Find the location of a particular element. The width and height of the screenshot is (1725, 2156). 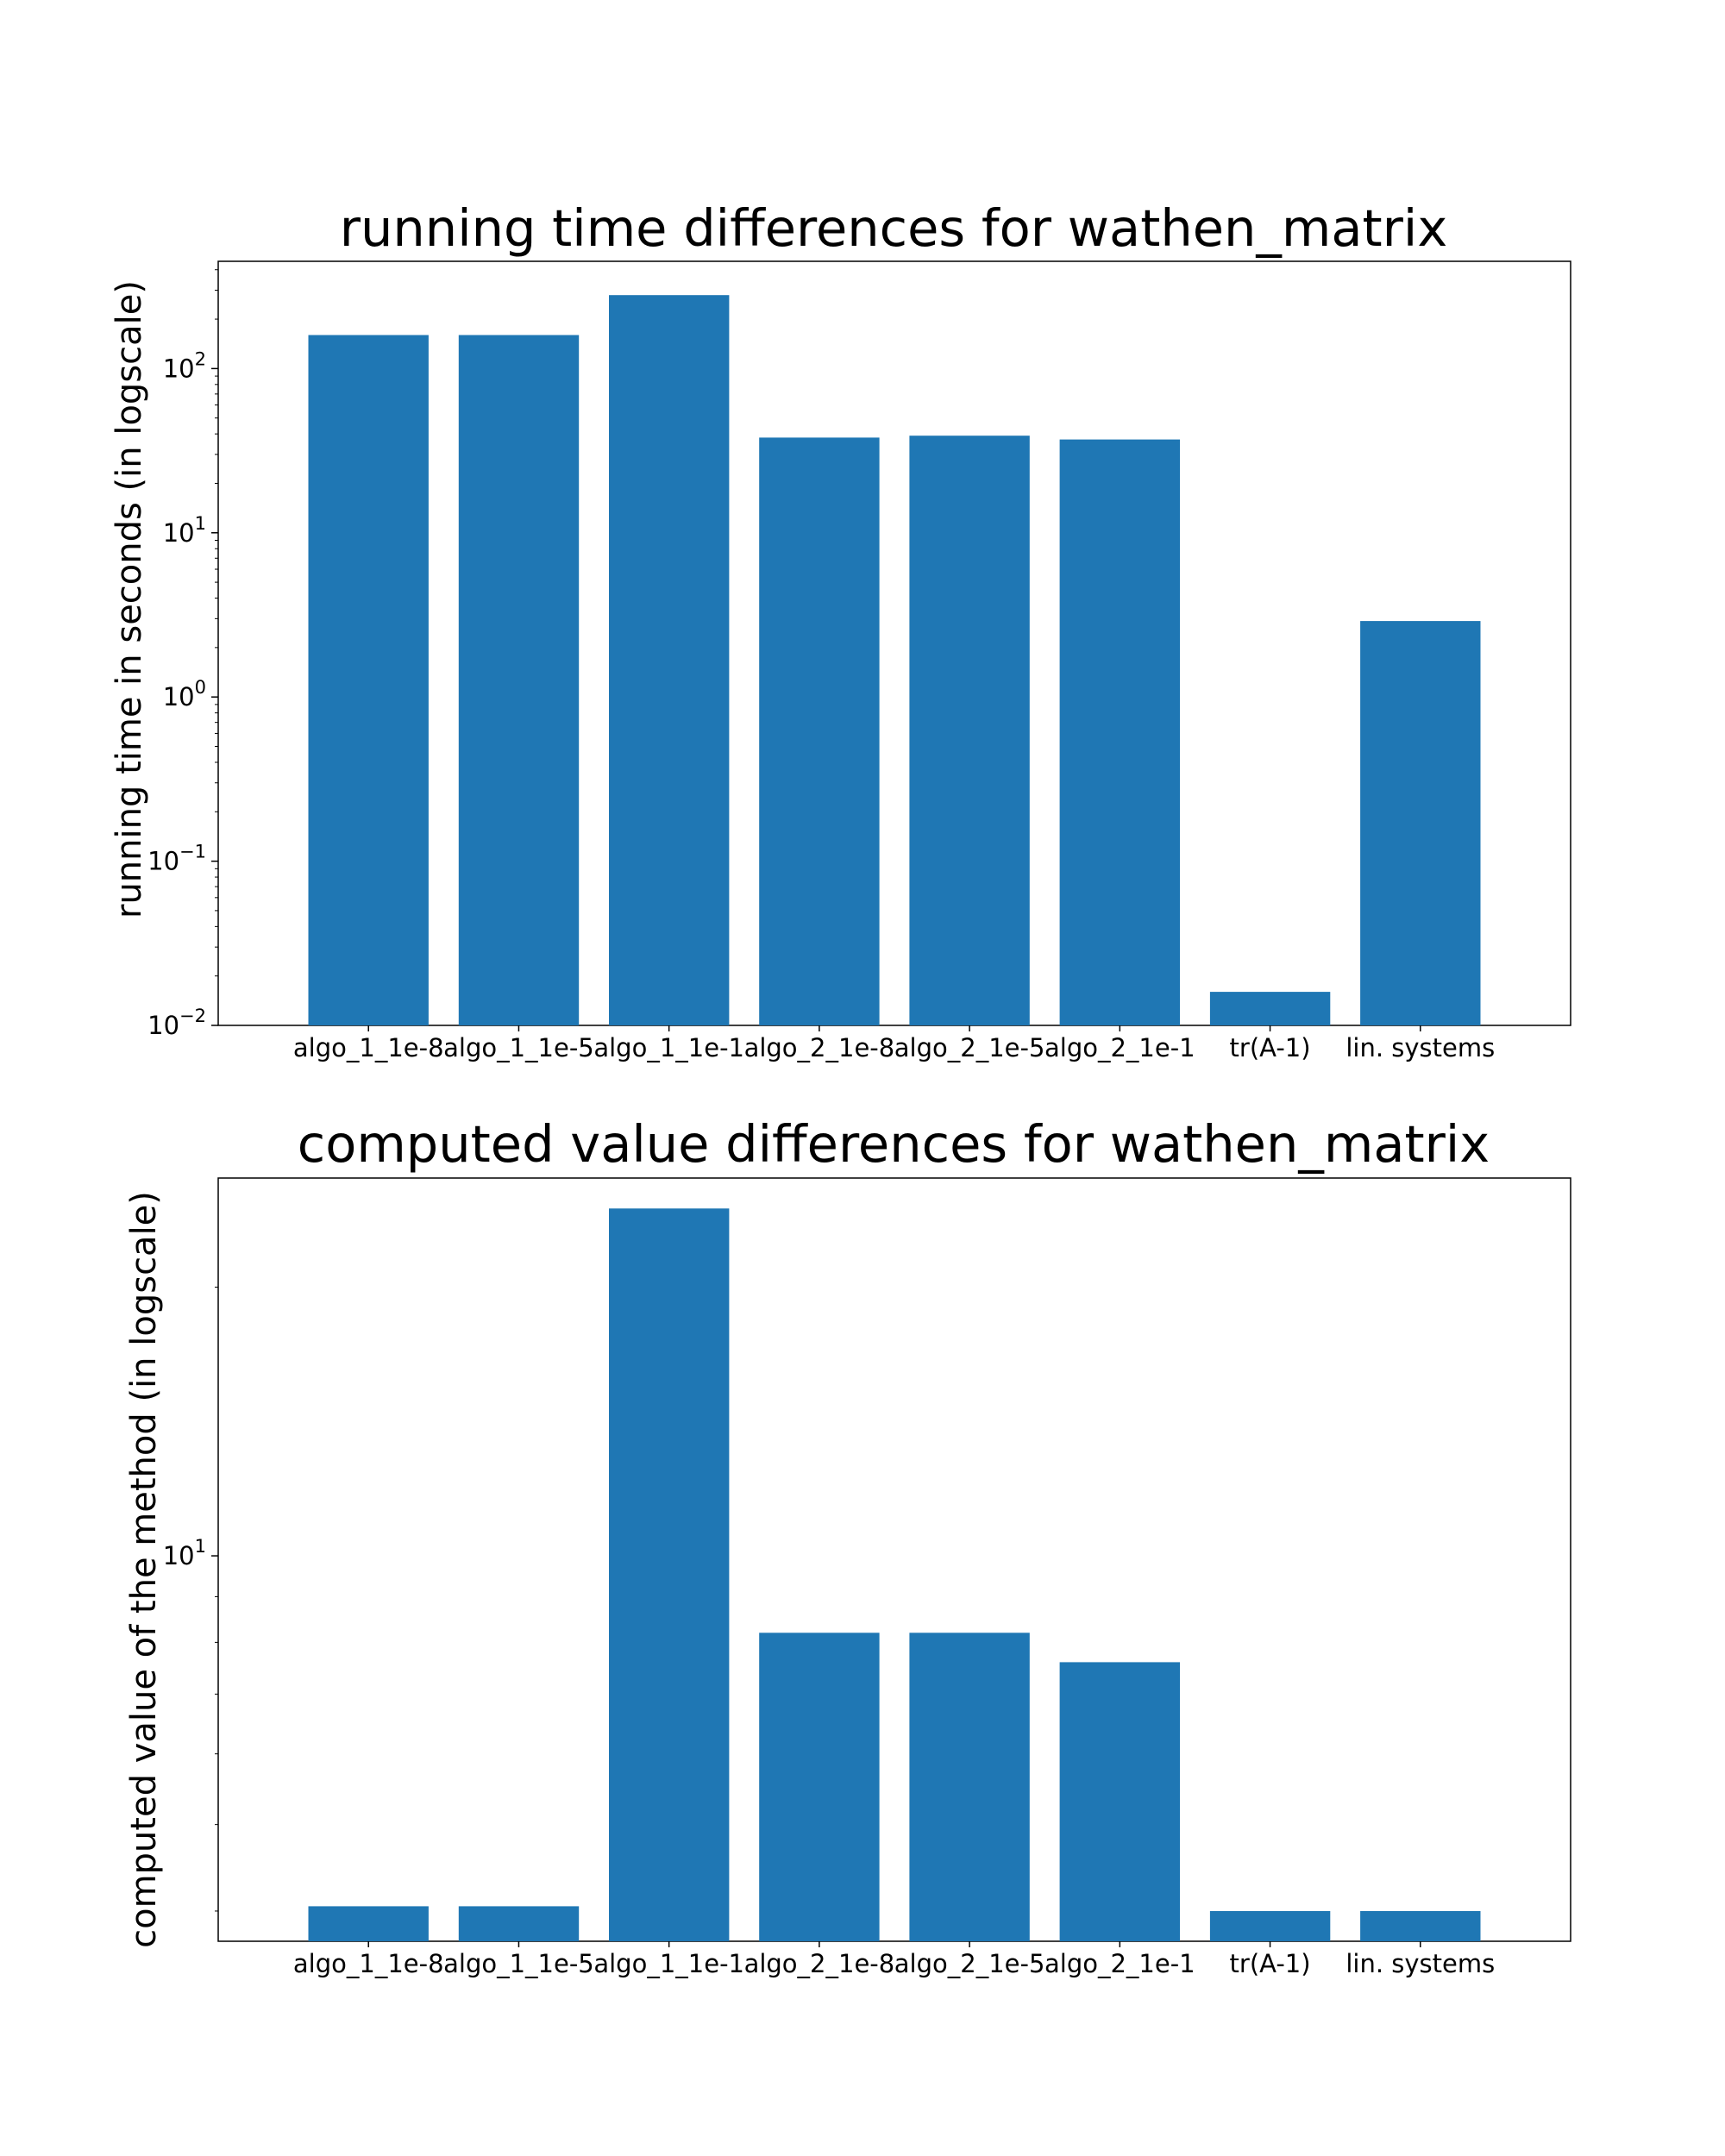

y-tick-label: 10² is located at coordinates (184, 365).